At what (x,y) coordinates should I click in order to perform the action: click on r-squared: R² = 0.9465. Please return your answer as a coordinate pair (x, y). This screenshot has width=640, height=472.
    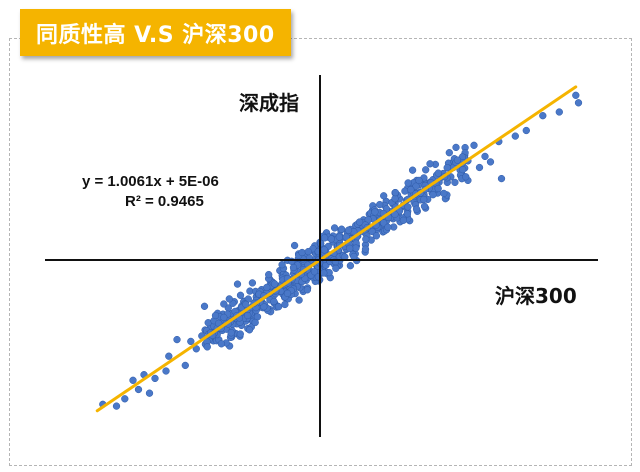
    Looking at the image, I should click on (164, 201).